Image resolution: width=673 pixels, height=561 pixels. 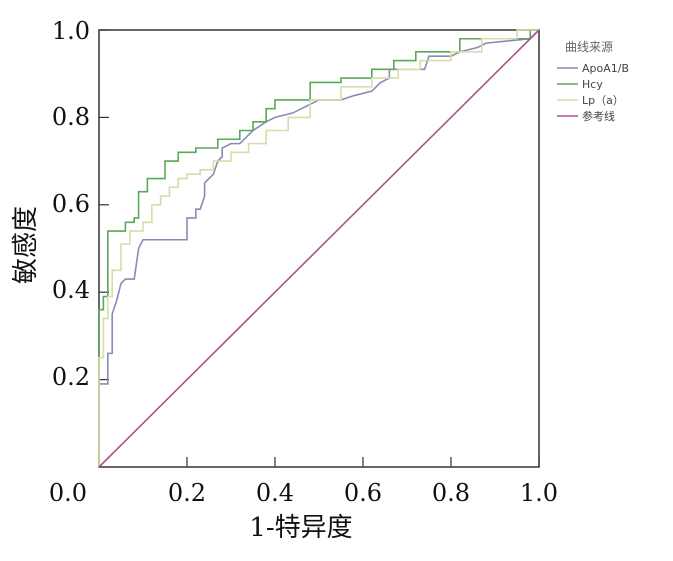 I want to click on x-tick-label-0.0: 0.0, so click(x=68, y=493).